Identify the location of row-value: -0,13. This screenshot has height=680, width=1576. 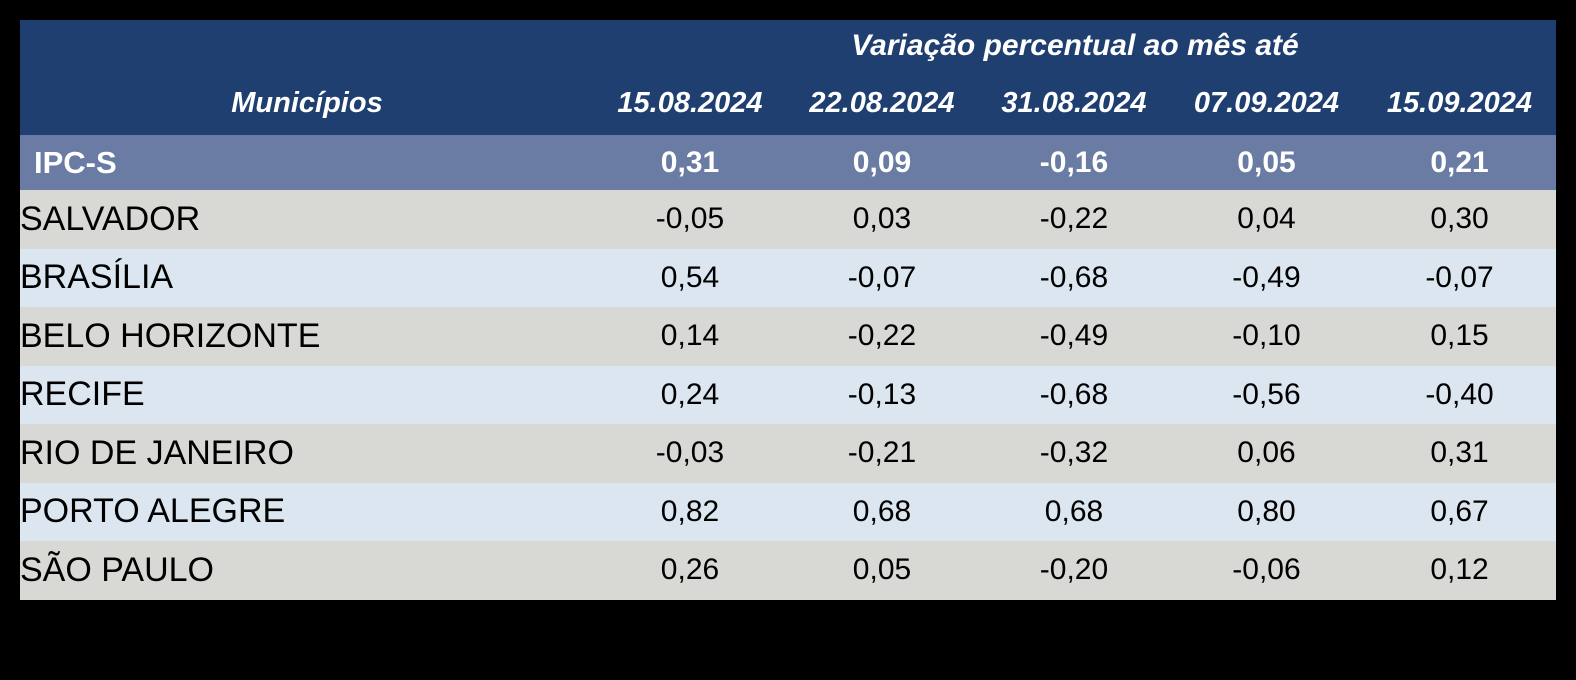
(882, 394).